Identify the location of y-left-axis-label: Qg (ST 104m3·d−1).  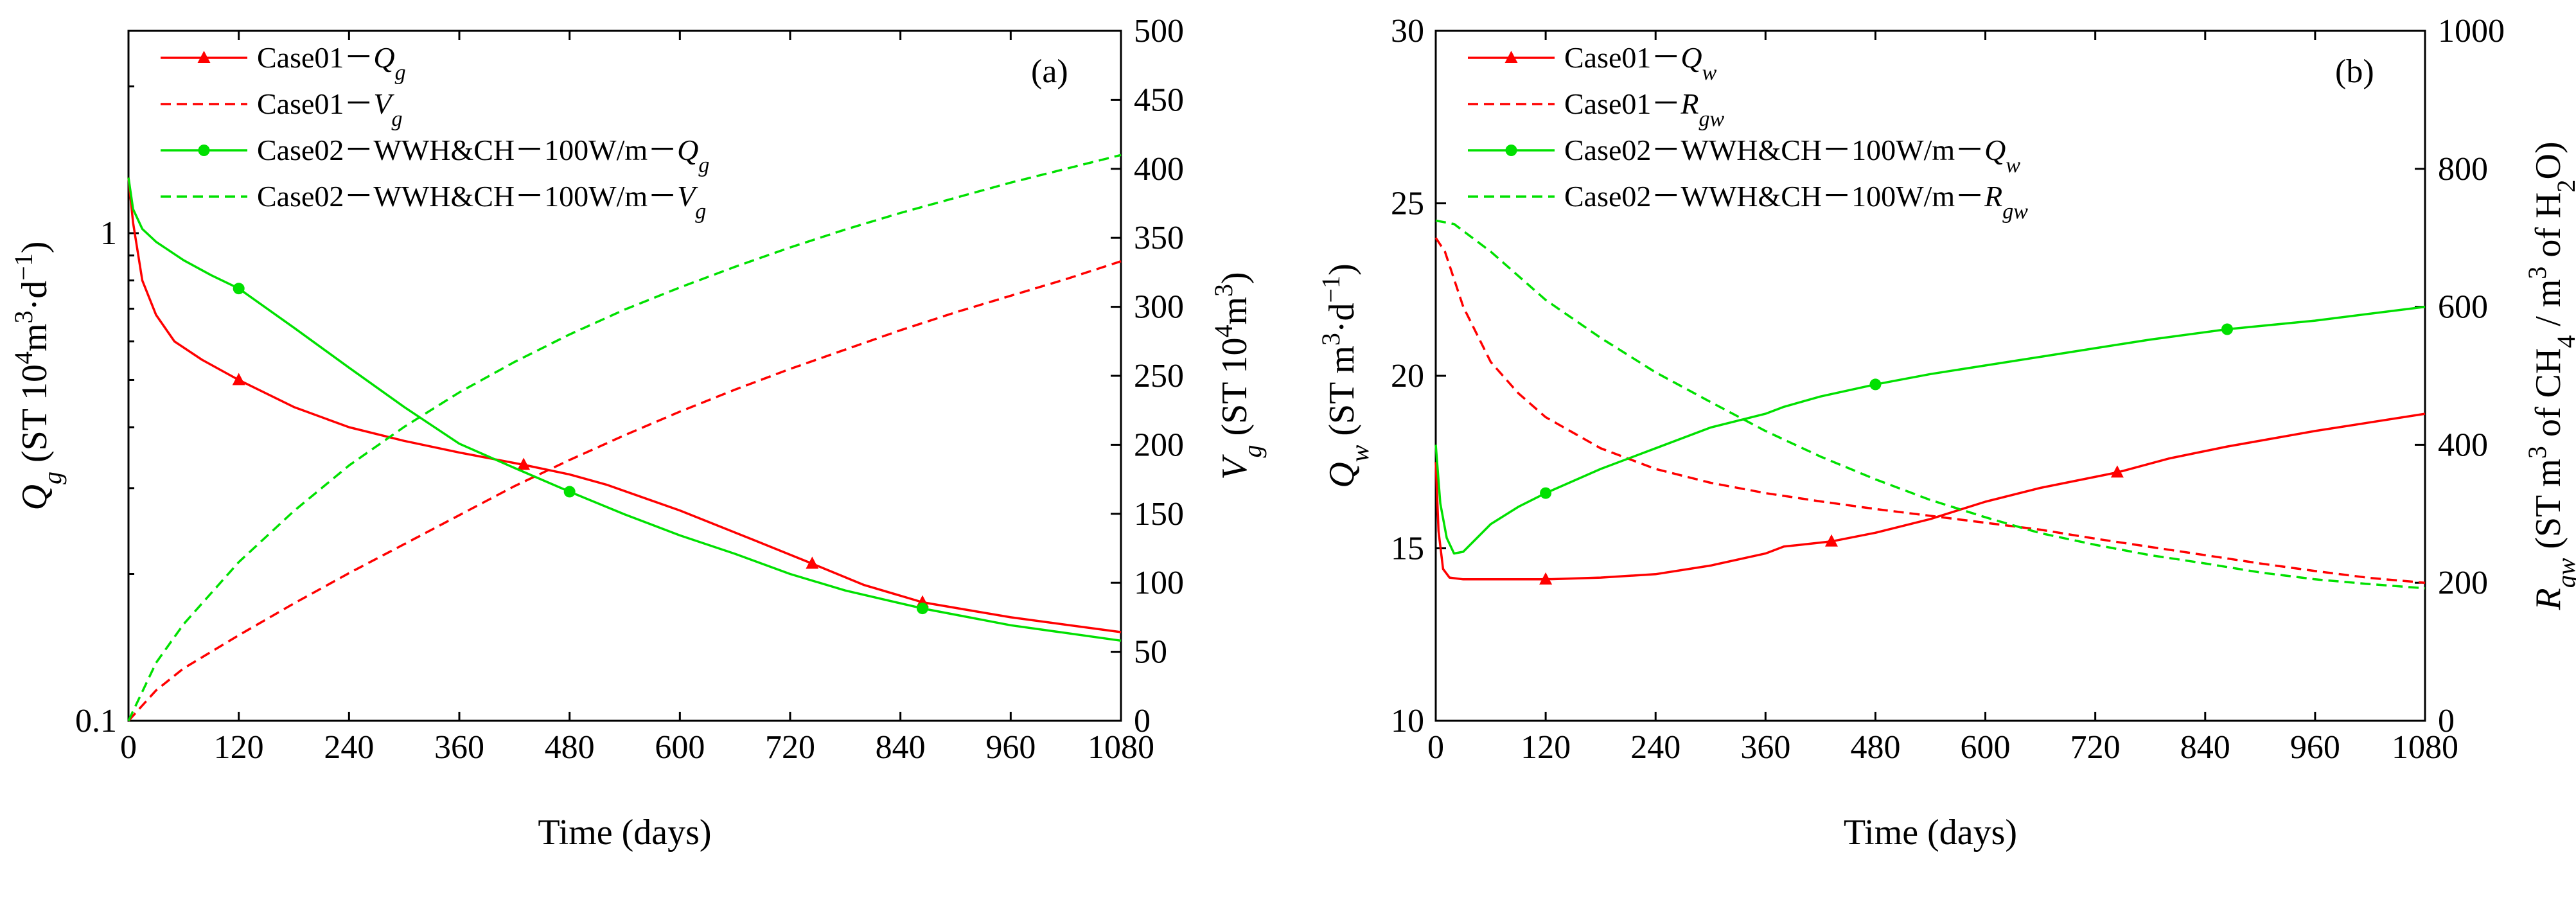
(38, 376).